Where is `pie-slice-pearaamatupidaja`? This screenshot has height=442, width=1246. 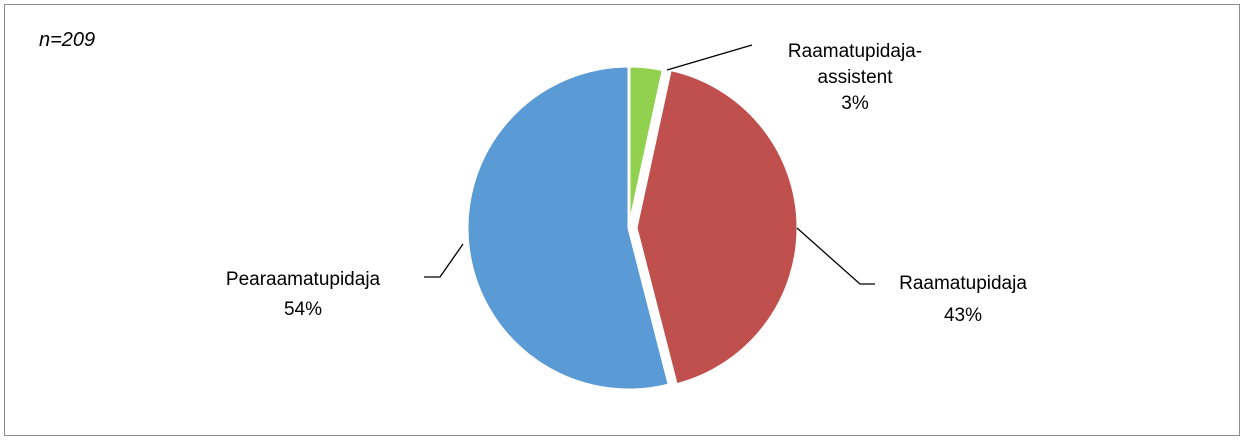
pie-slice-pearaamatupidaja is located at coordinates (568, 228).